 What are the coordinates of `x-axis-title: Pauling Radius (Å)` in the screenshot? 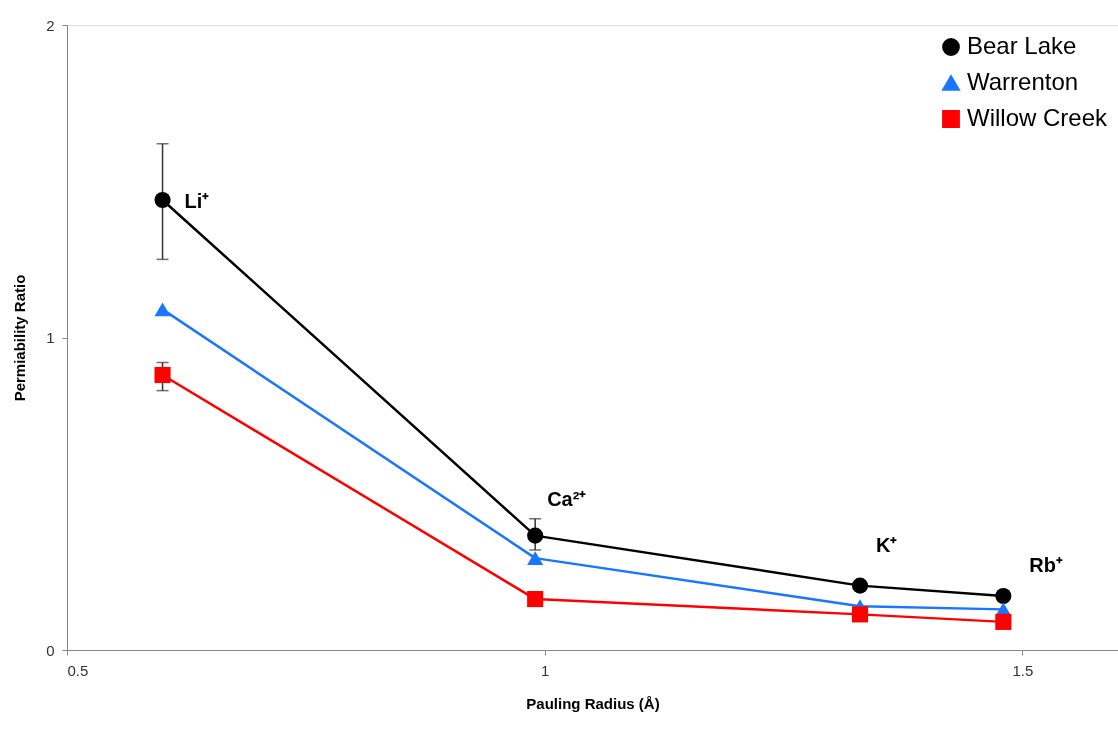 It's located at (593, 703).